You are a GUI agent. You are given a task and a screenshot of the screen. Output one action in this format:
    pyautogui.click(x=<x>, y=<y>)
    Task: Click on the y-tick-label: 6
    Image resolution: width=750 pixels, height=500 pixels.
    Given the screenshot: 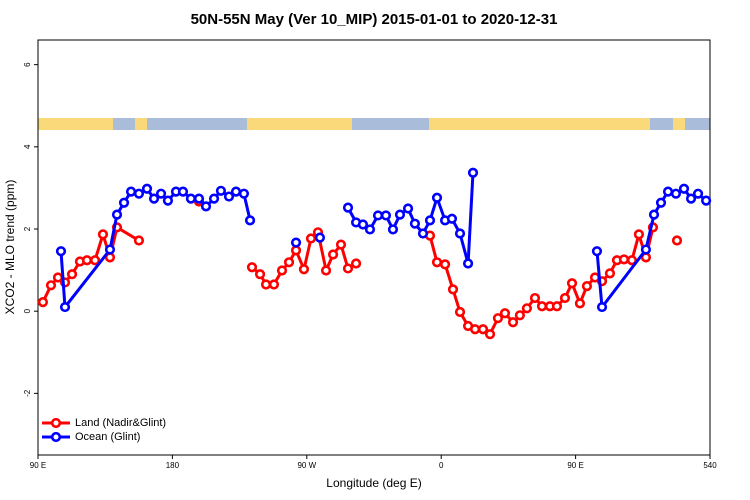 What is the action you would take?
    pyautogui.click(x=27, y=64)
    